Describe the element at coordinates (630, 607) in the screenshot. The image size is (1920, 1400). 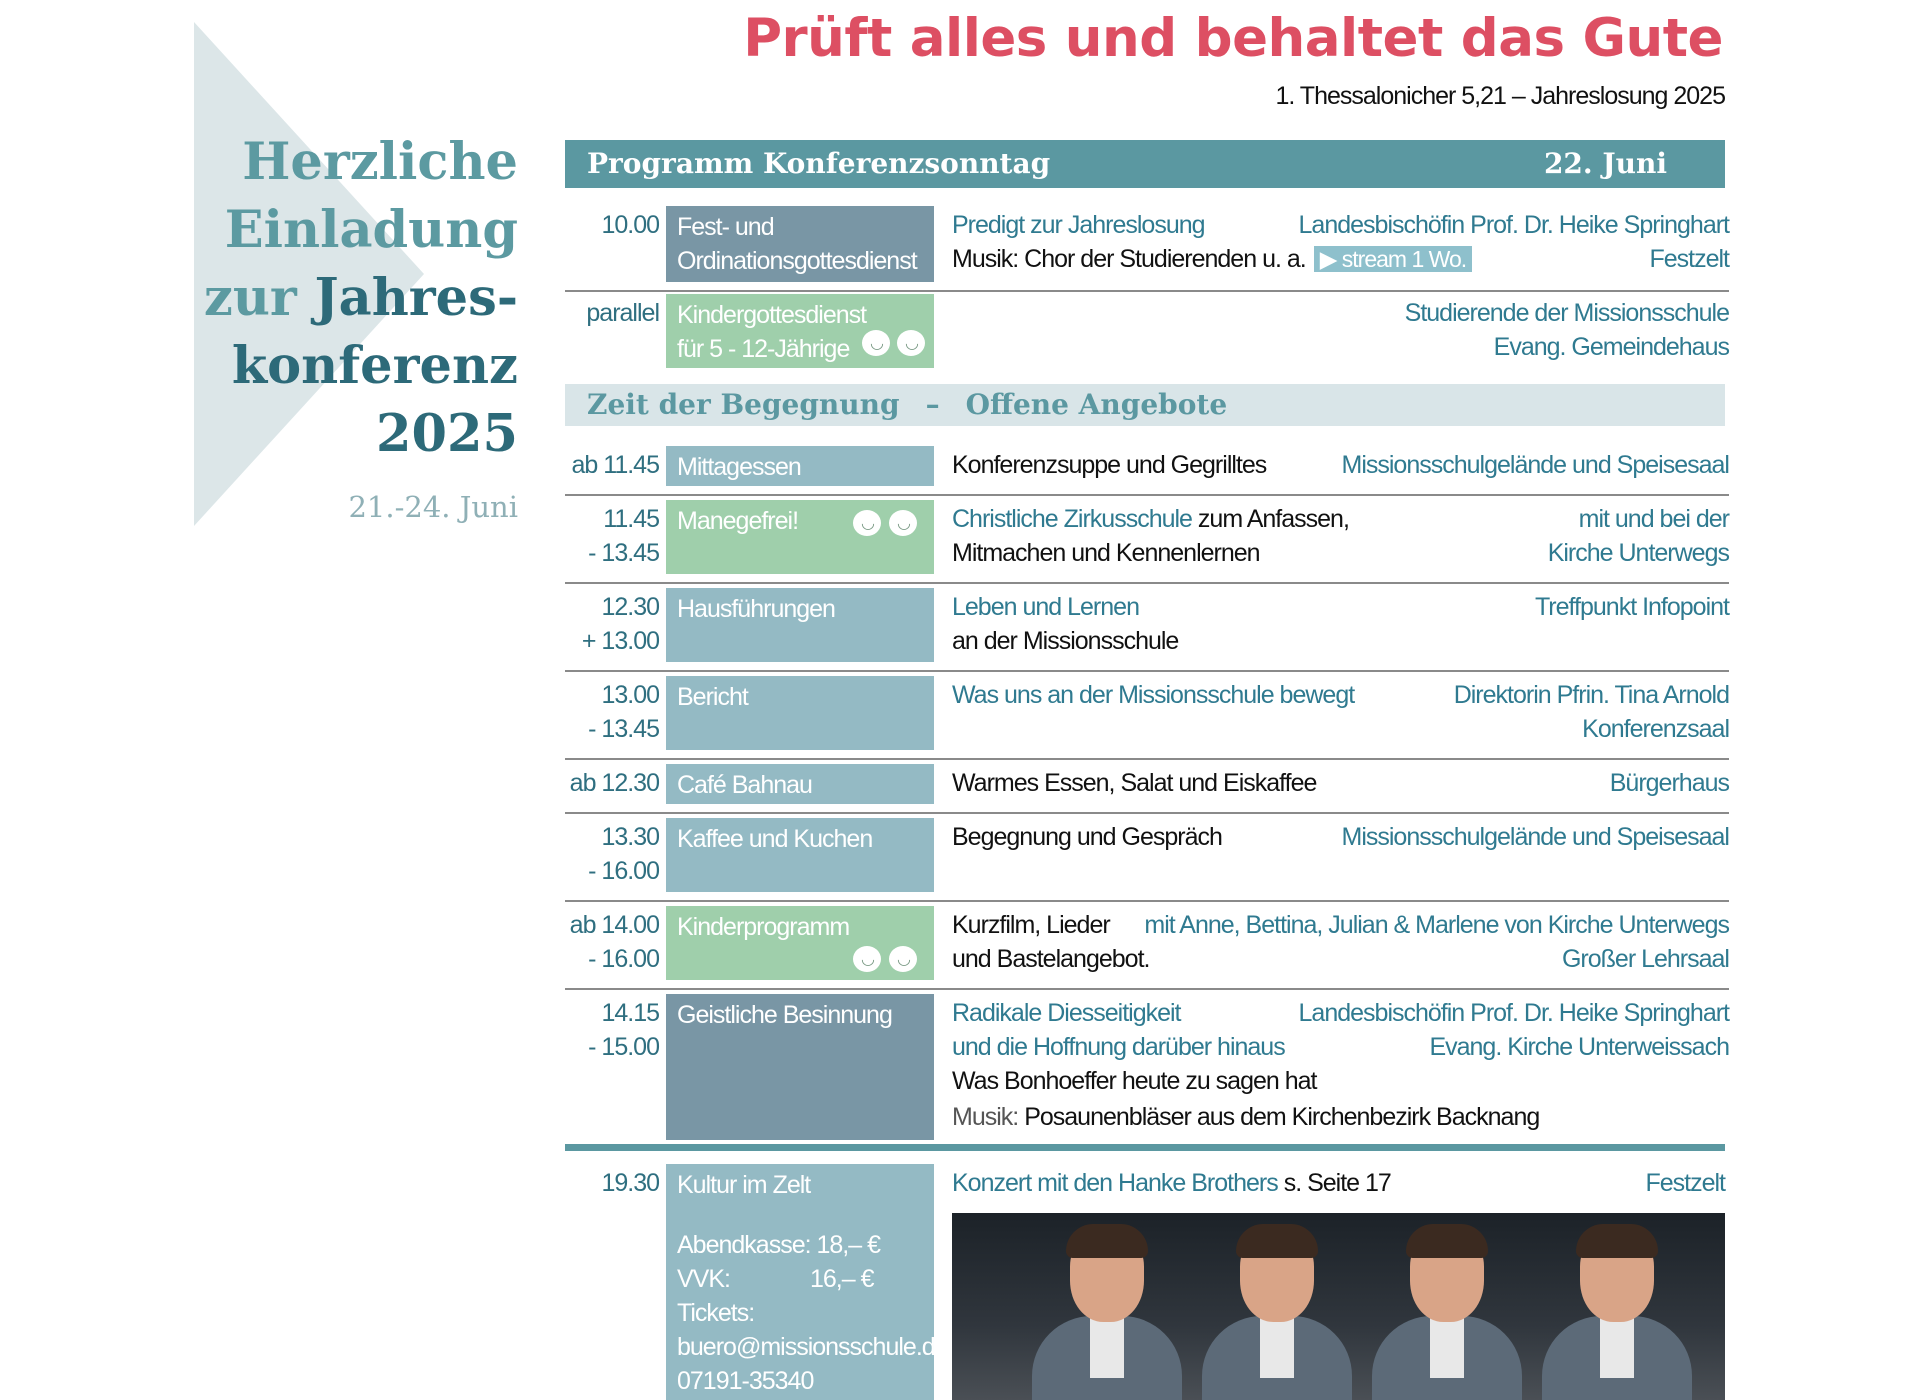
I see `row-time: 12.30` at that location.